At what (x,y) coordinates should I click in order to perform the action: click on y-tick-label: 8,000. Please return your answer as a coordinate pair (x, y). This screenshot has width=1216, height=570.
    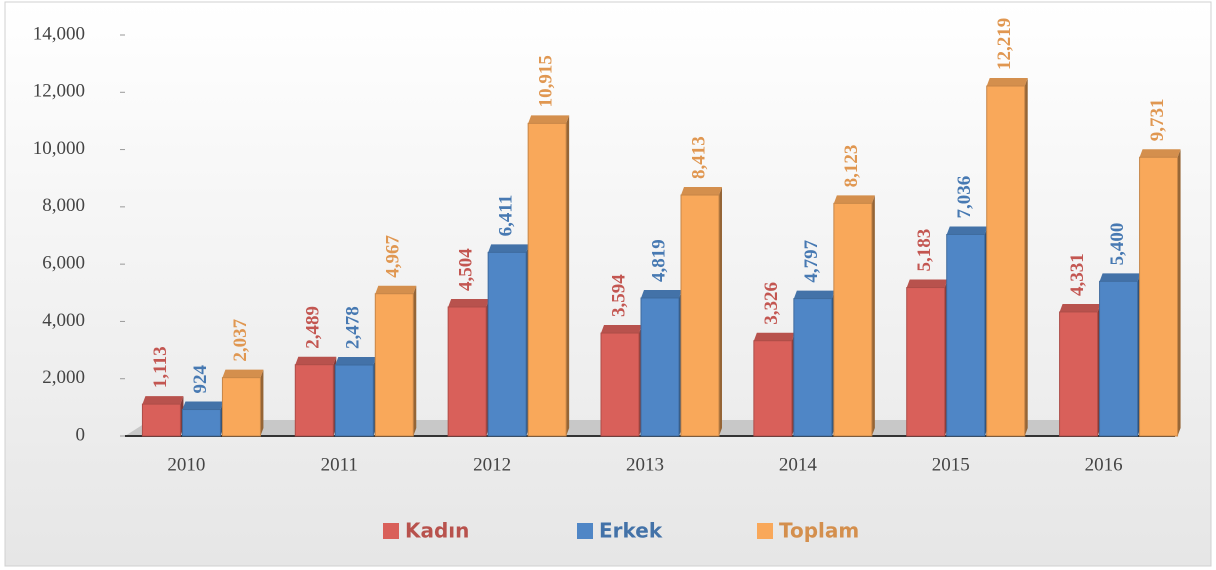
    Looking at the image, I should click on (63, 205).